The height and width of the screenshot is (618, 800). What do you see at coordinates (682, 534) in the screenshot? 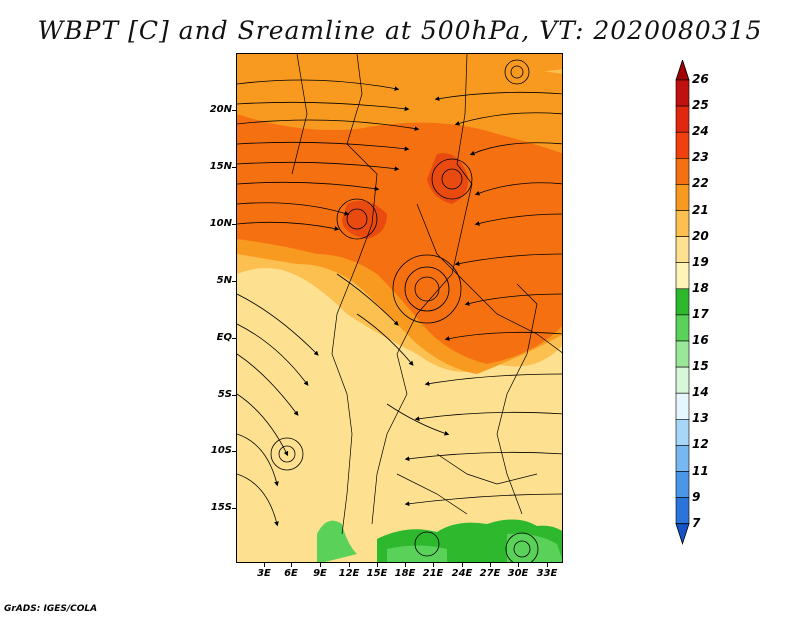
I see `colorbar-bottom-arrow` at bounding box center [682, 534].